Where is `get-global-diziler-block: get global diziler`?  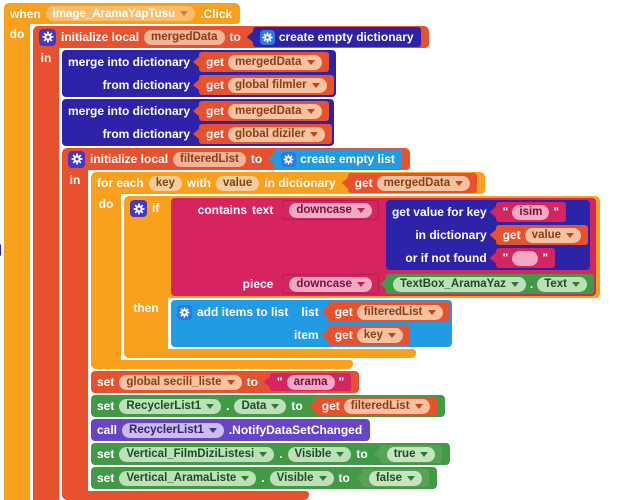 get-global-diziler-block: get global diziler is located at coordinates (266, 134).